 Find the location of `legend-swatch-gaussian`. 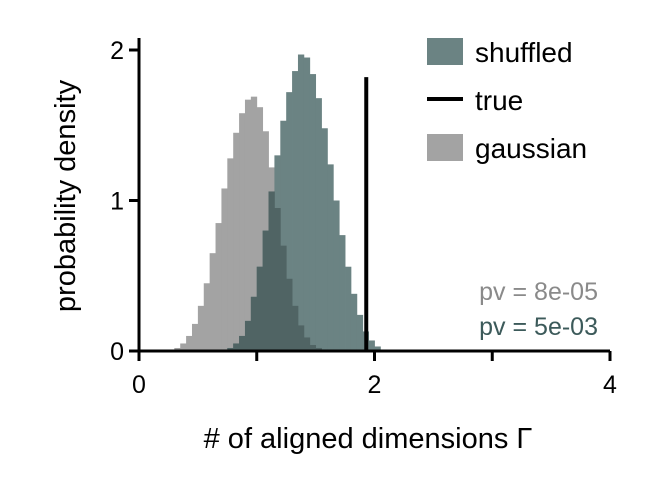

legend-swatch-gaussian is located at coordinates (445, 147).